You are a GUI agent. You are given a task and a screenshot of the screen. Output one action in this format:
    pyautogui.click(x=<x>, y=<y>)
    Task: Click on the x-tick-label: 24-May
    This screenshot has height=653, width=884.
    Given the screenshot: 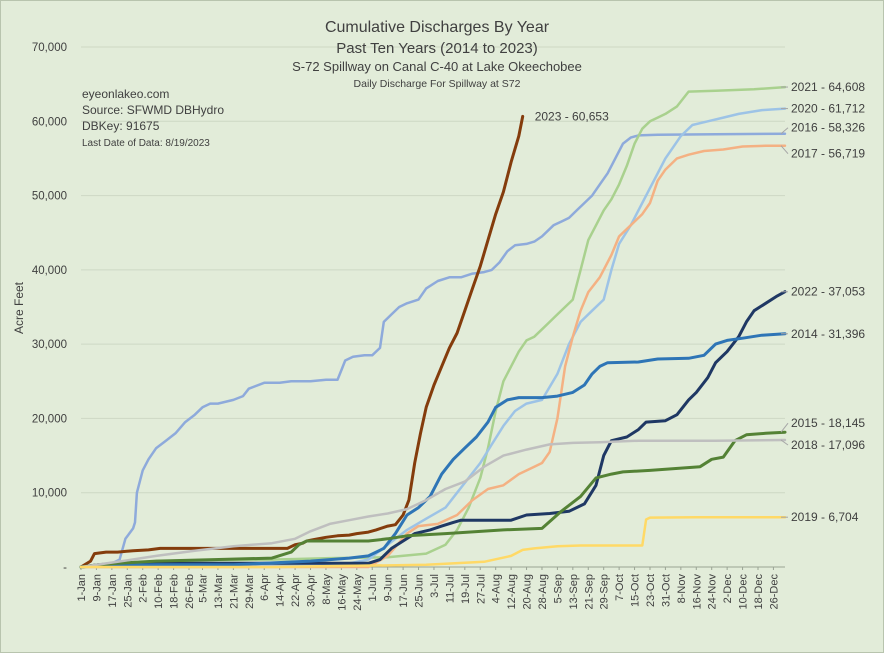 What is the action you would take?
    pyautogui.click(x=358, y=592)
    